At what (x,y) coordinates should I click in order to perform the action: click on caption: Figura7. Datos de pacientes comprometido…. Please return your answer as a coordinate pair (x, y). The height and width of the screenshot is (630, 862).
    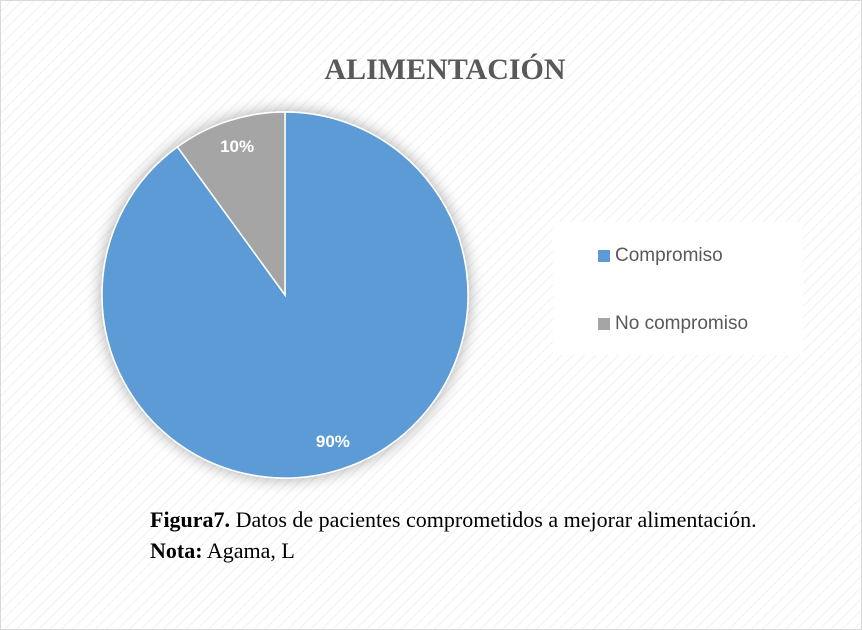
    Looking at the image, I should click on (453, 519).